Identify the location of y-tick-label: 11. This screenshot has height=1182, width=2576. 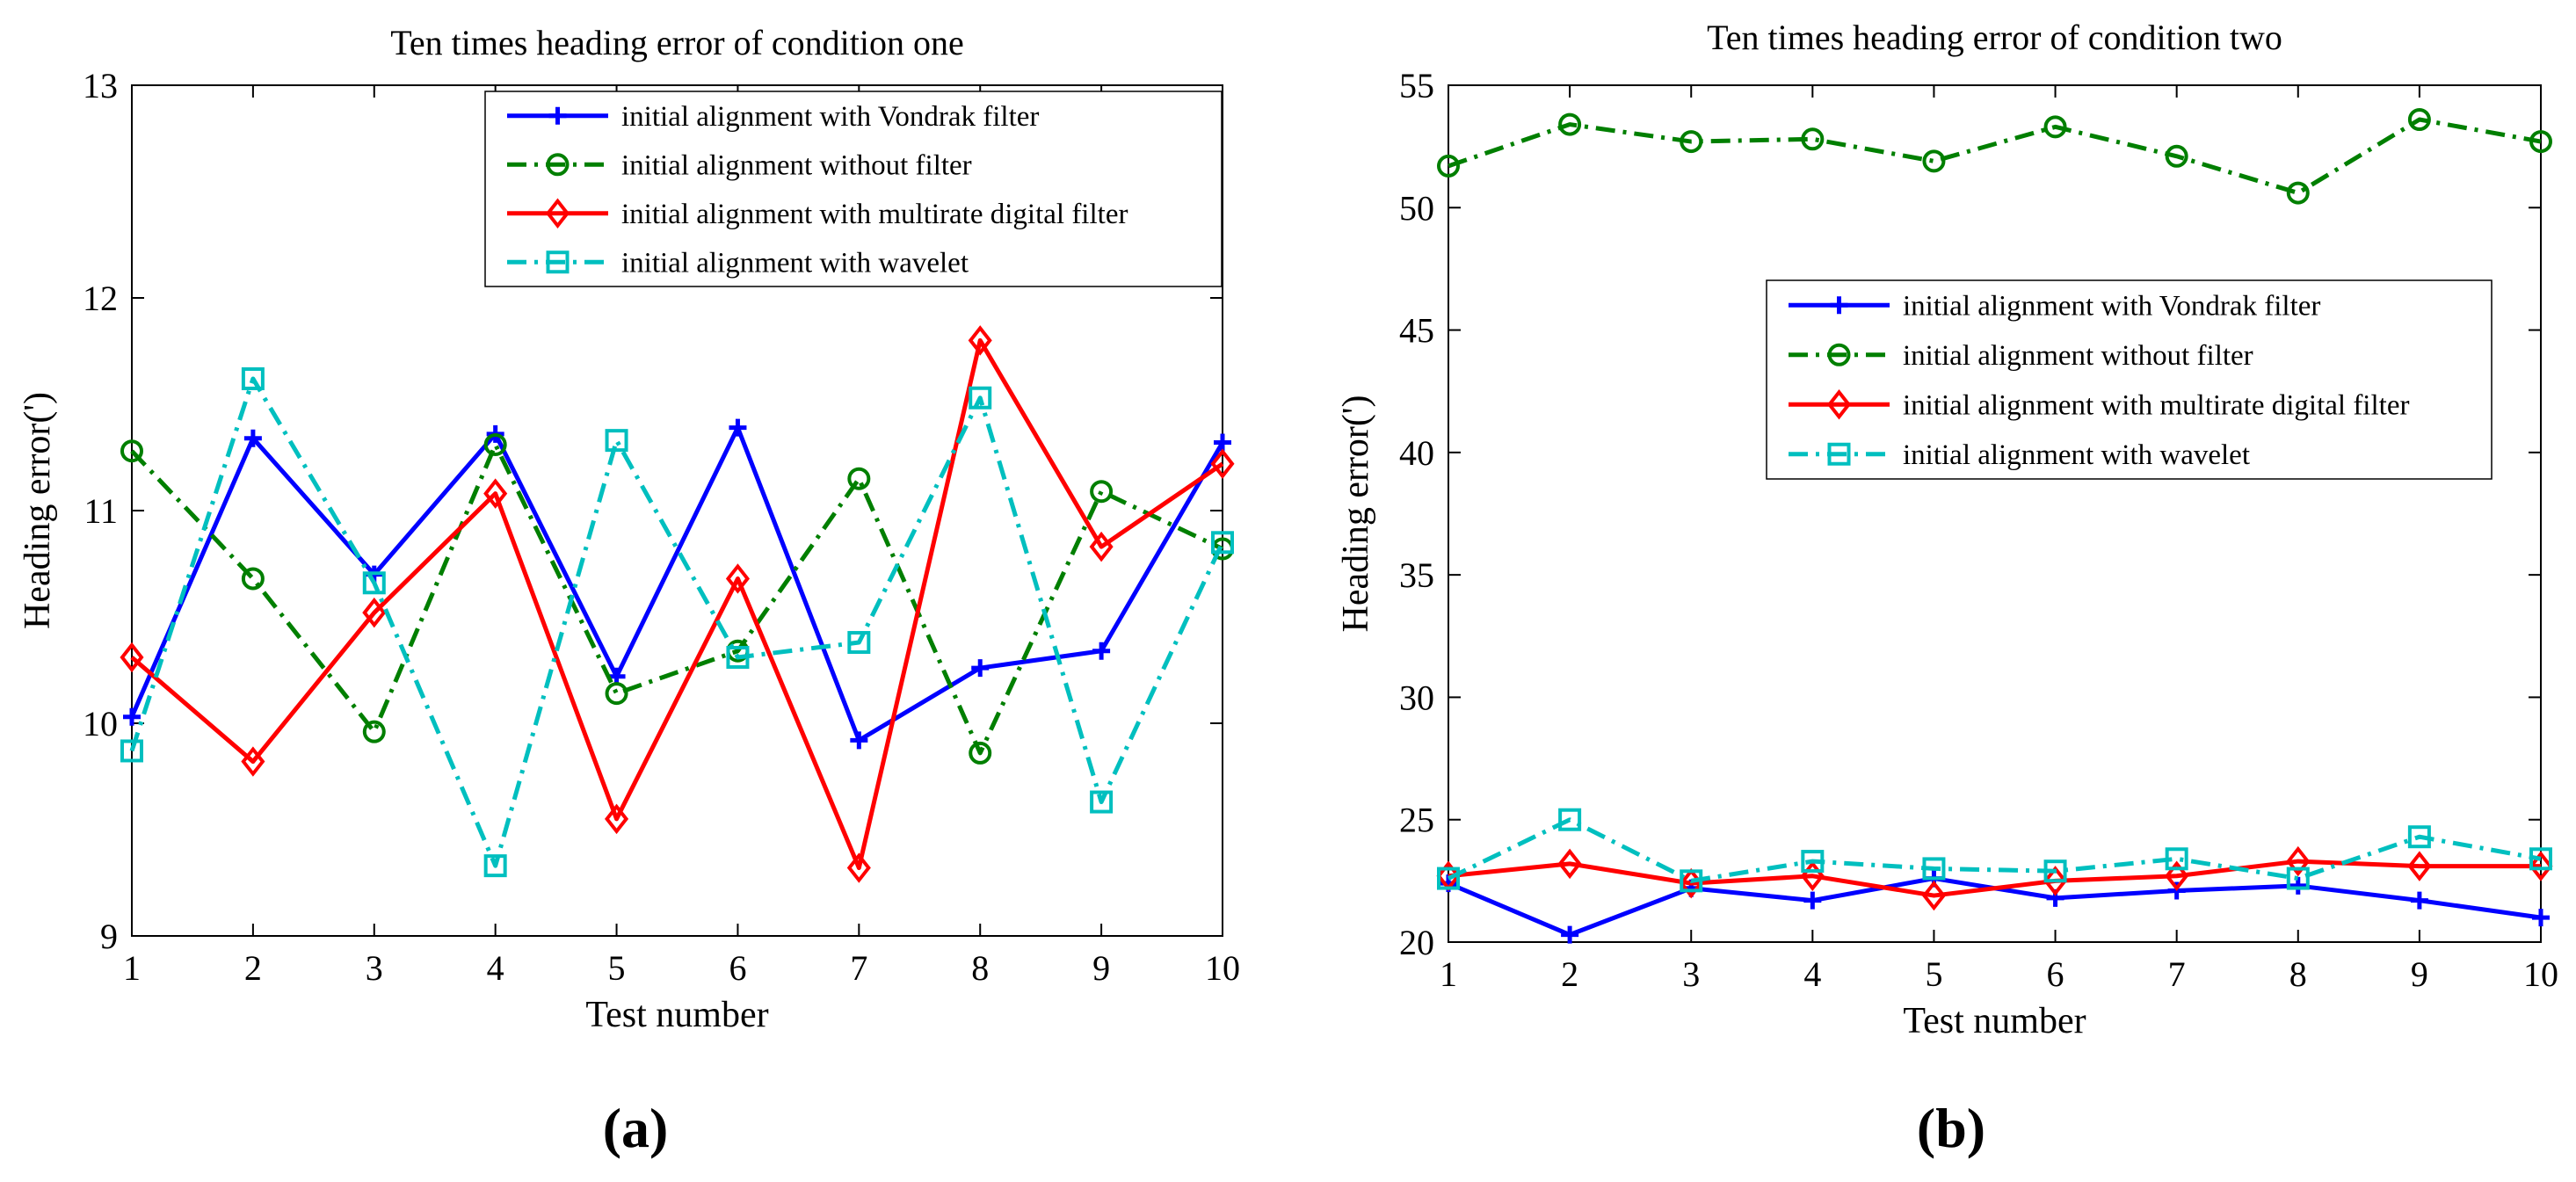
(100, 511).